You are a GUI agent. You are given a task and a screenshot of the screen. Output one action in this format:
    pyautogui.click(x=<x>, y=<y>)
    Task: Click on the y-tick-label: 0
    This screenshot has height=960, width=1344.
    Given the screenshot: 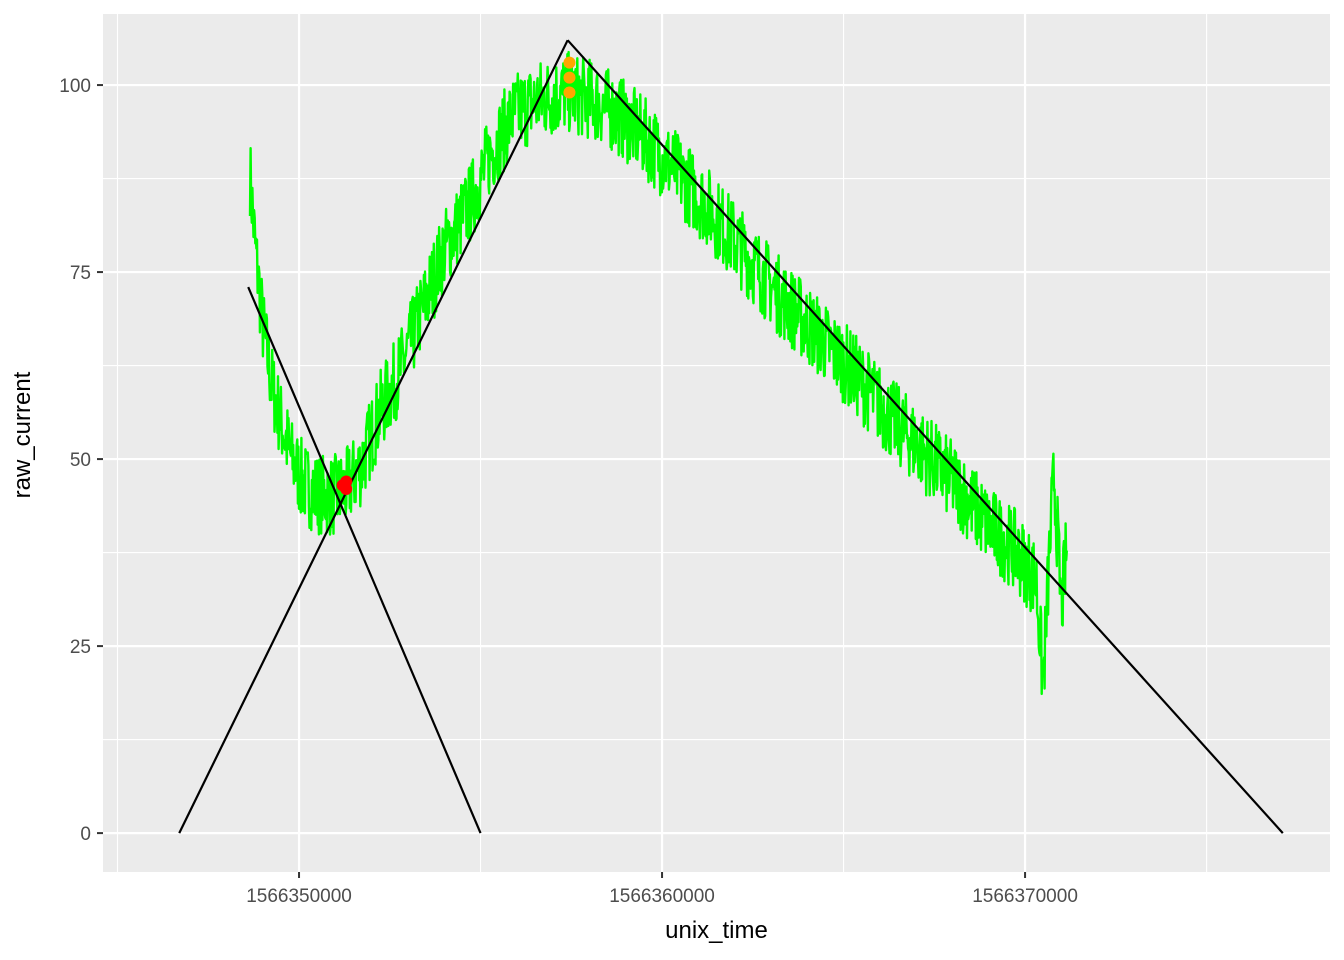 What is the action you would take?
    pyautogui.click(x=85, y=834)
    